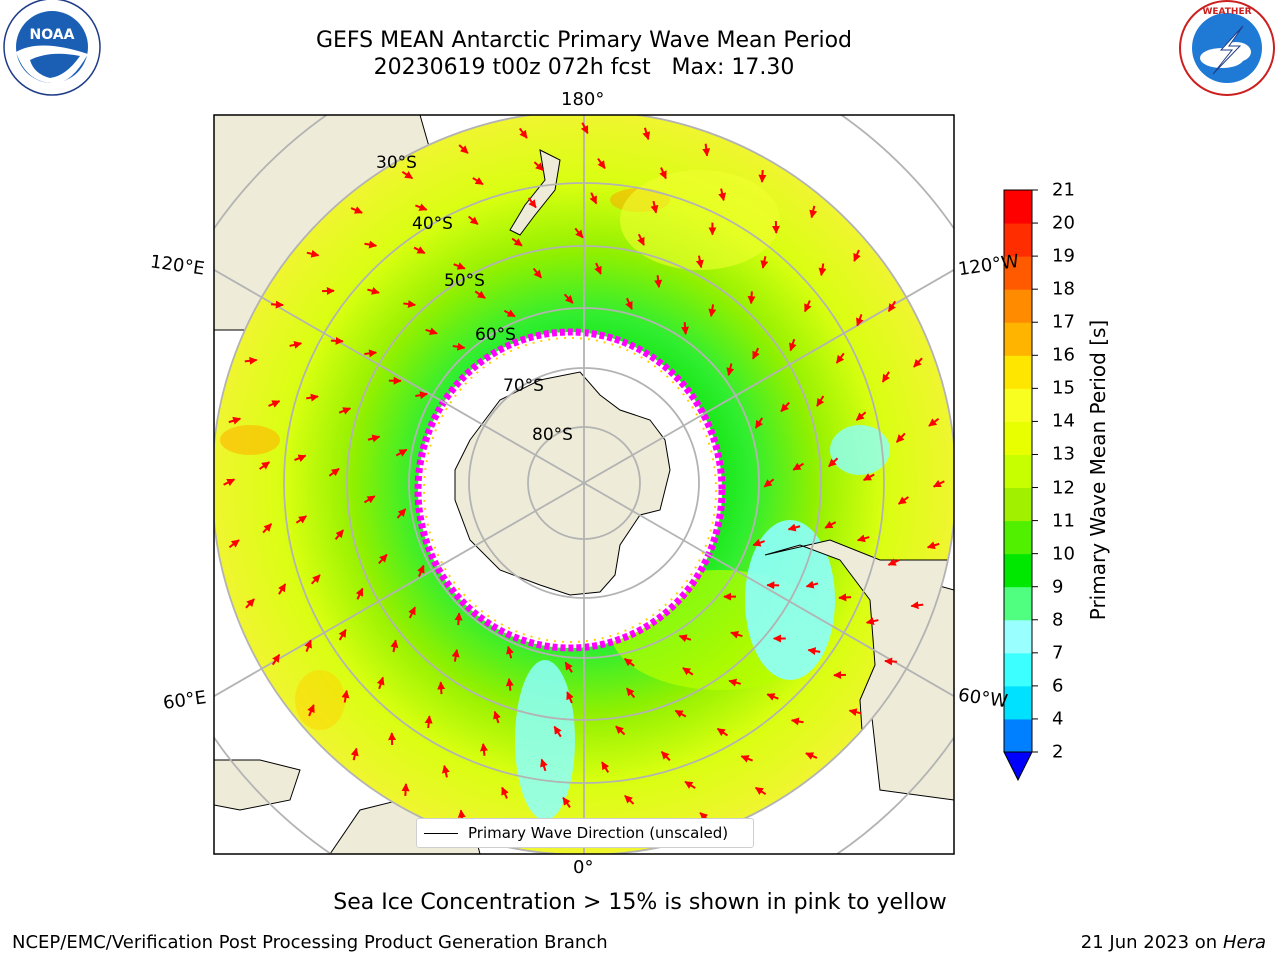 The width and height of the screenshot is (1280, 960). I want to click on lon-label-180: 180°, so click(583, 99).